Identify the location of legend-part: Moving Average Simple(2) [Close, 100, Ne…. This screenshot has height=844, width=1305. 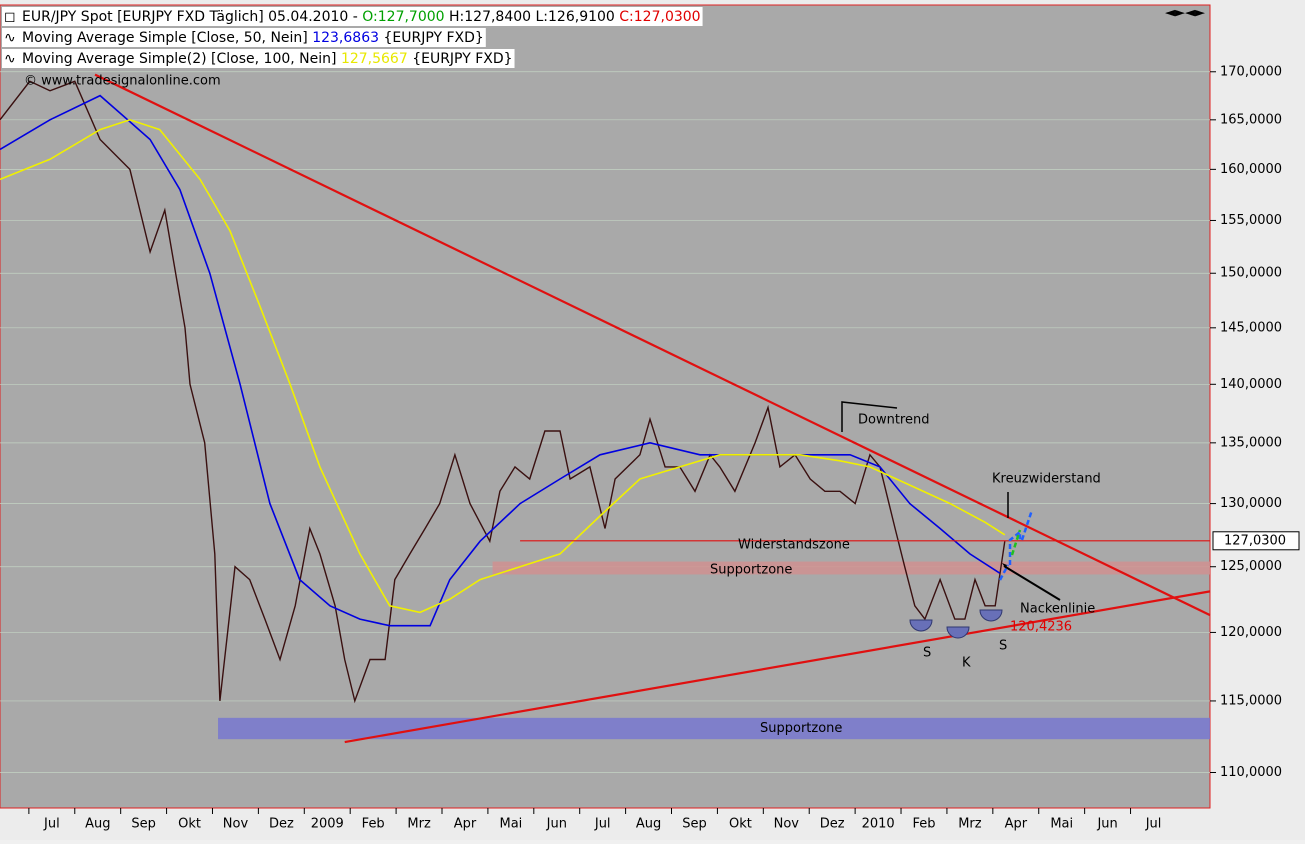
(181, 59).